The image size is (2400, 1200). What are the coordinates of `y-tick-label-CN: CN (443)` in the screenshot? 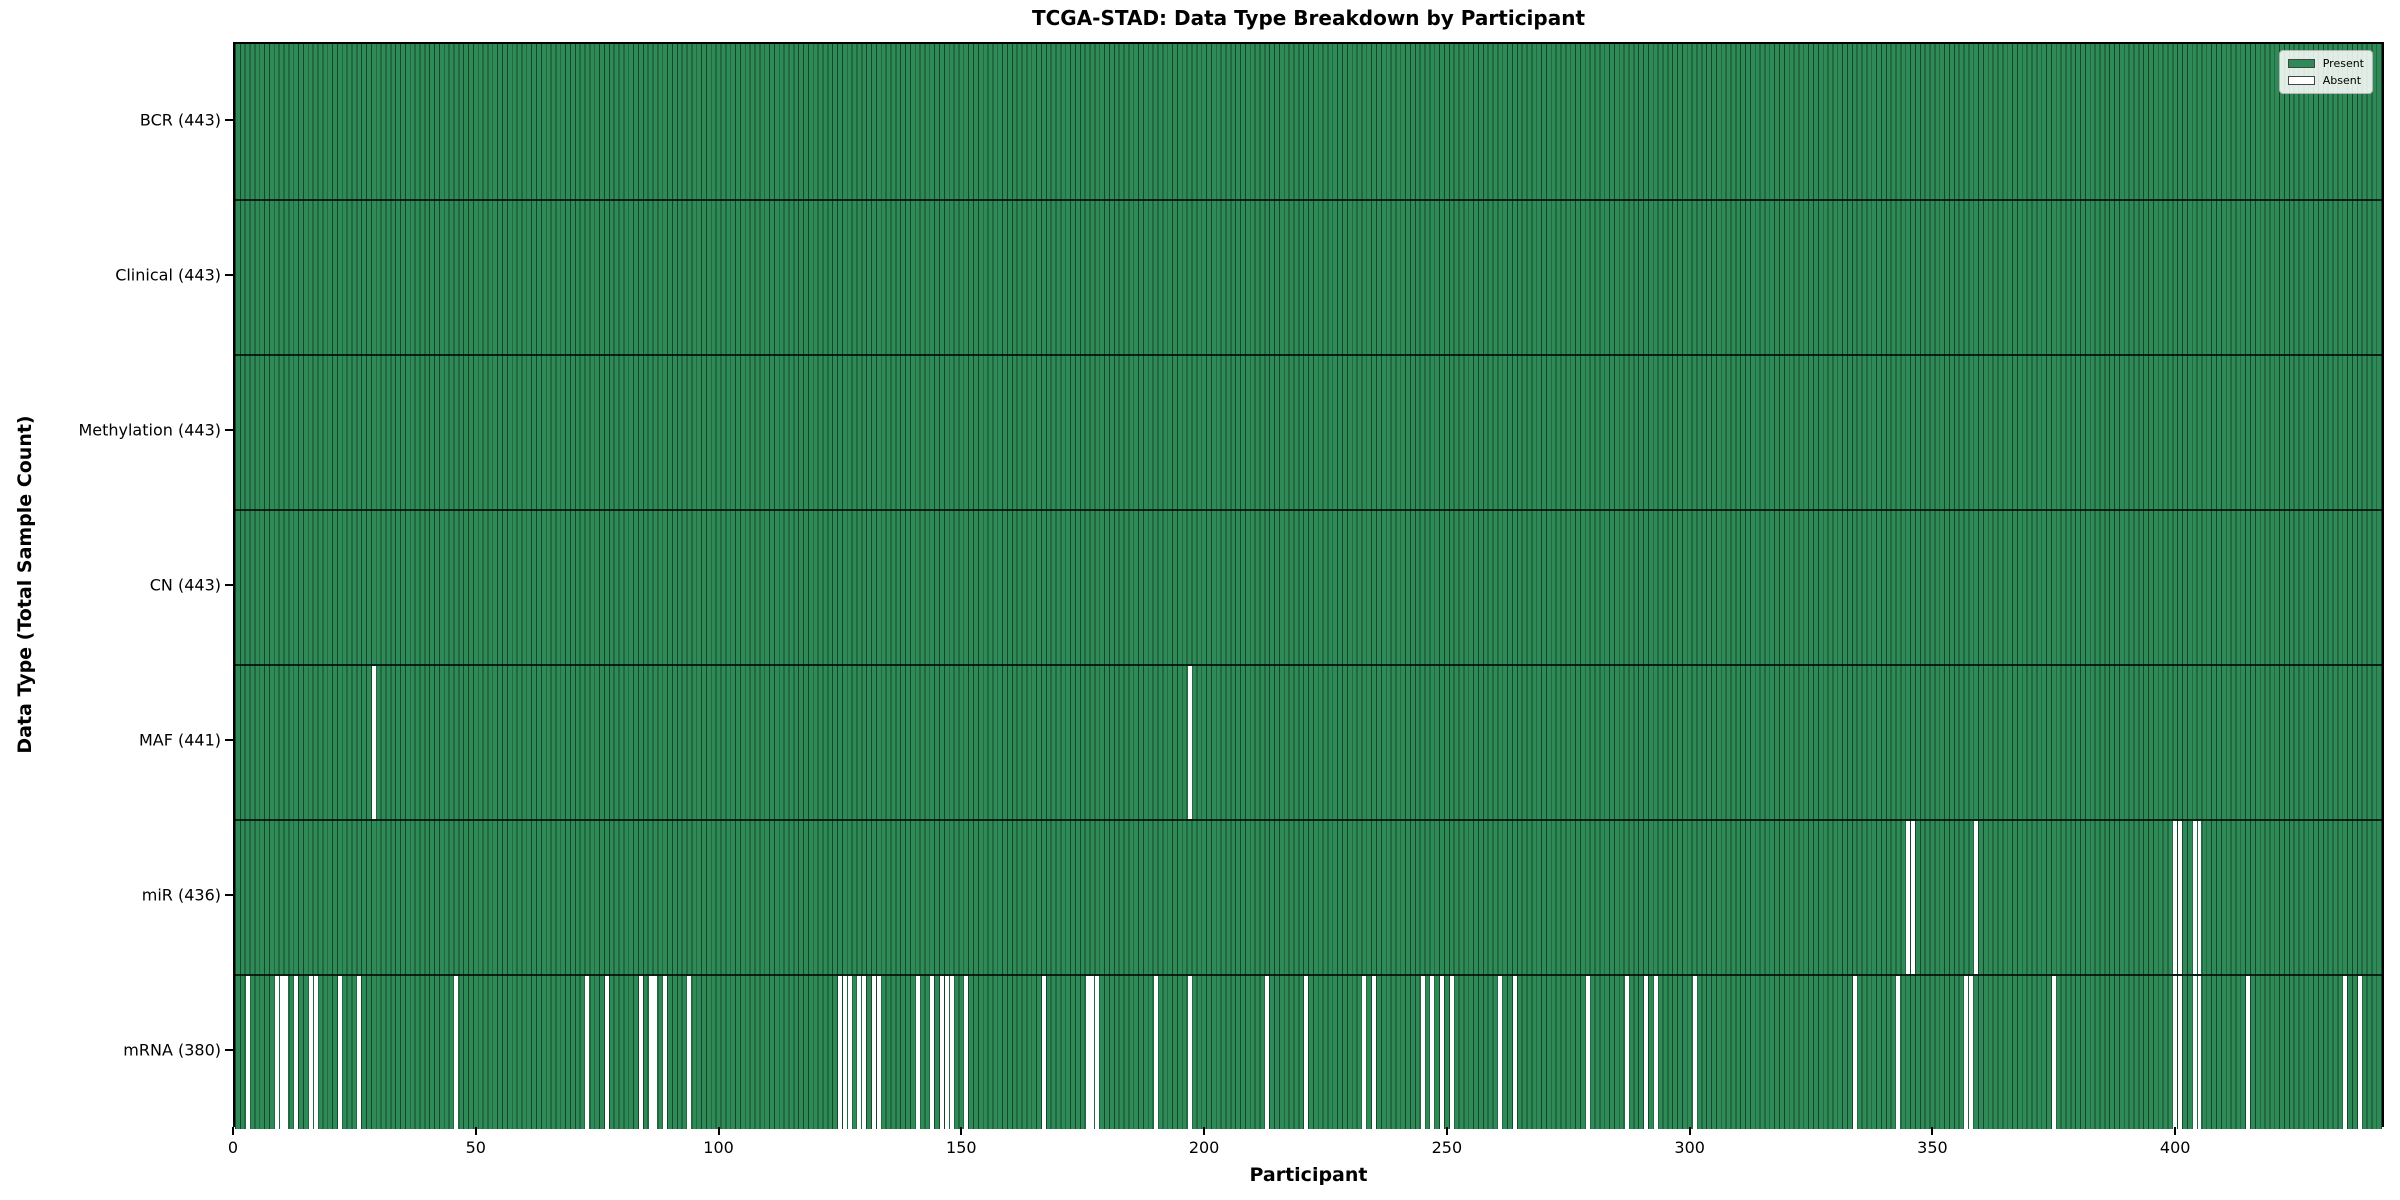 It's located at (185, 584).